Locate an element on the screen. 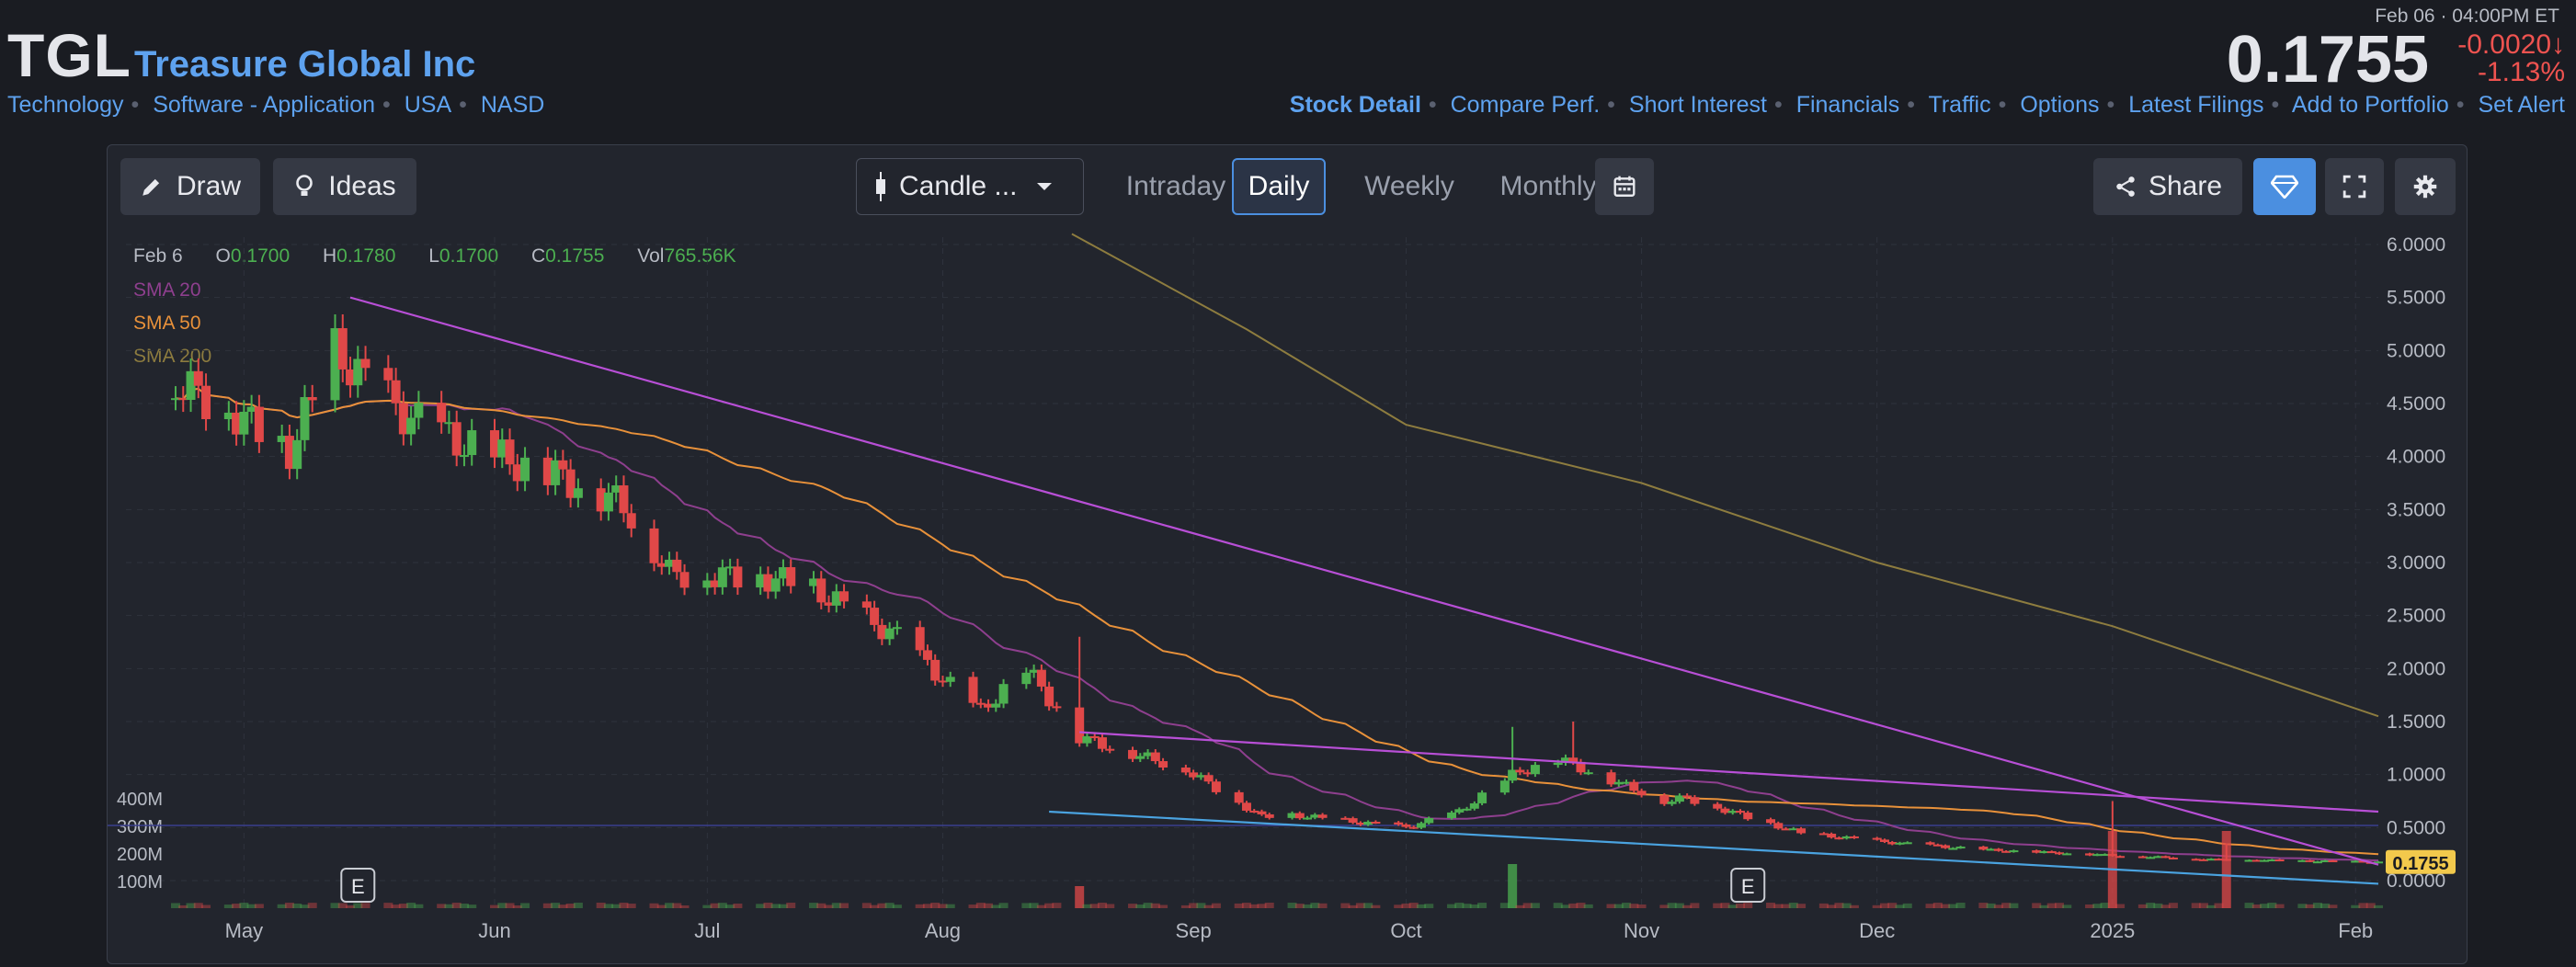  draw-button: Draw is located at coordinates (190, 186).